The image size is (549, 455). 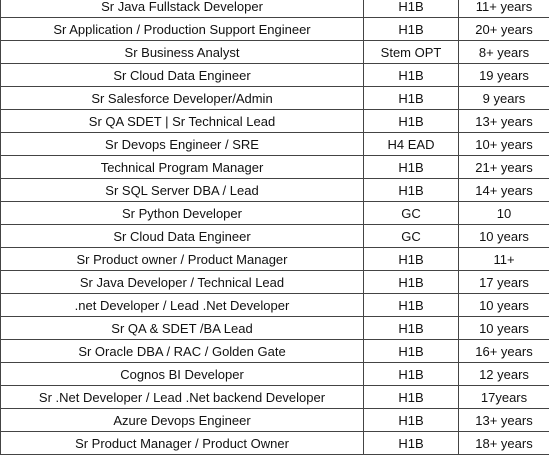 What do you see at coordinates (504, 9) in the screenshot?
I see `experience-cell: 11+ years` at bounding box center [504, 9].